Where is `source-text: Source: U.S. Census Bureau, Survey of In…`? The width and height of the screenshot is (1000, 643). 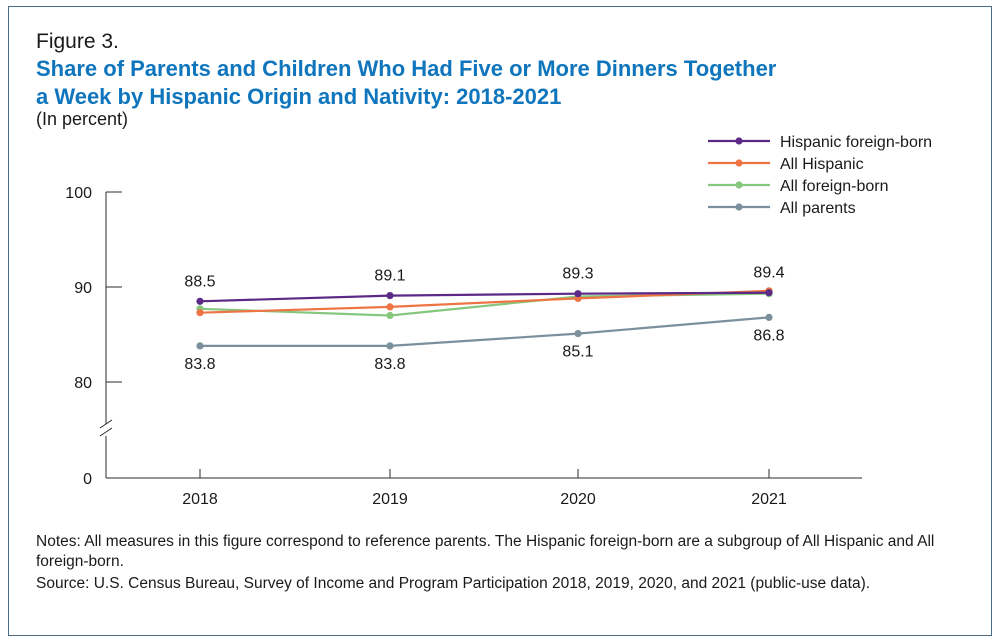
source-text: Source: U.S. Census Bureau, Survey of In… is located at coordinates (453, 583).